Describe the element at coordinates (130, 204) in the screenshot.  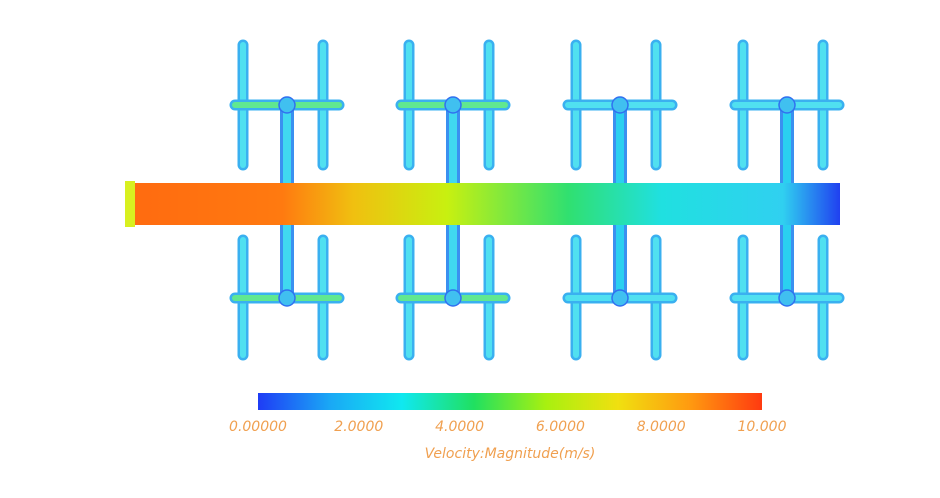
I see `inlet` at that location.